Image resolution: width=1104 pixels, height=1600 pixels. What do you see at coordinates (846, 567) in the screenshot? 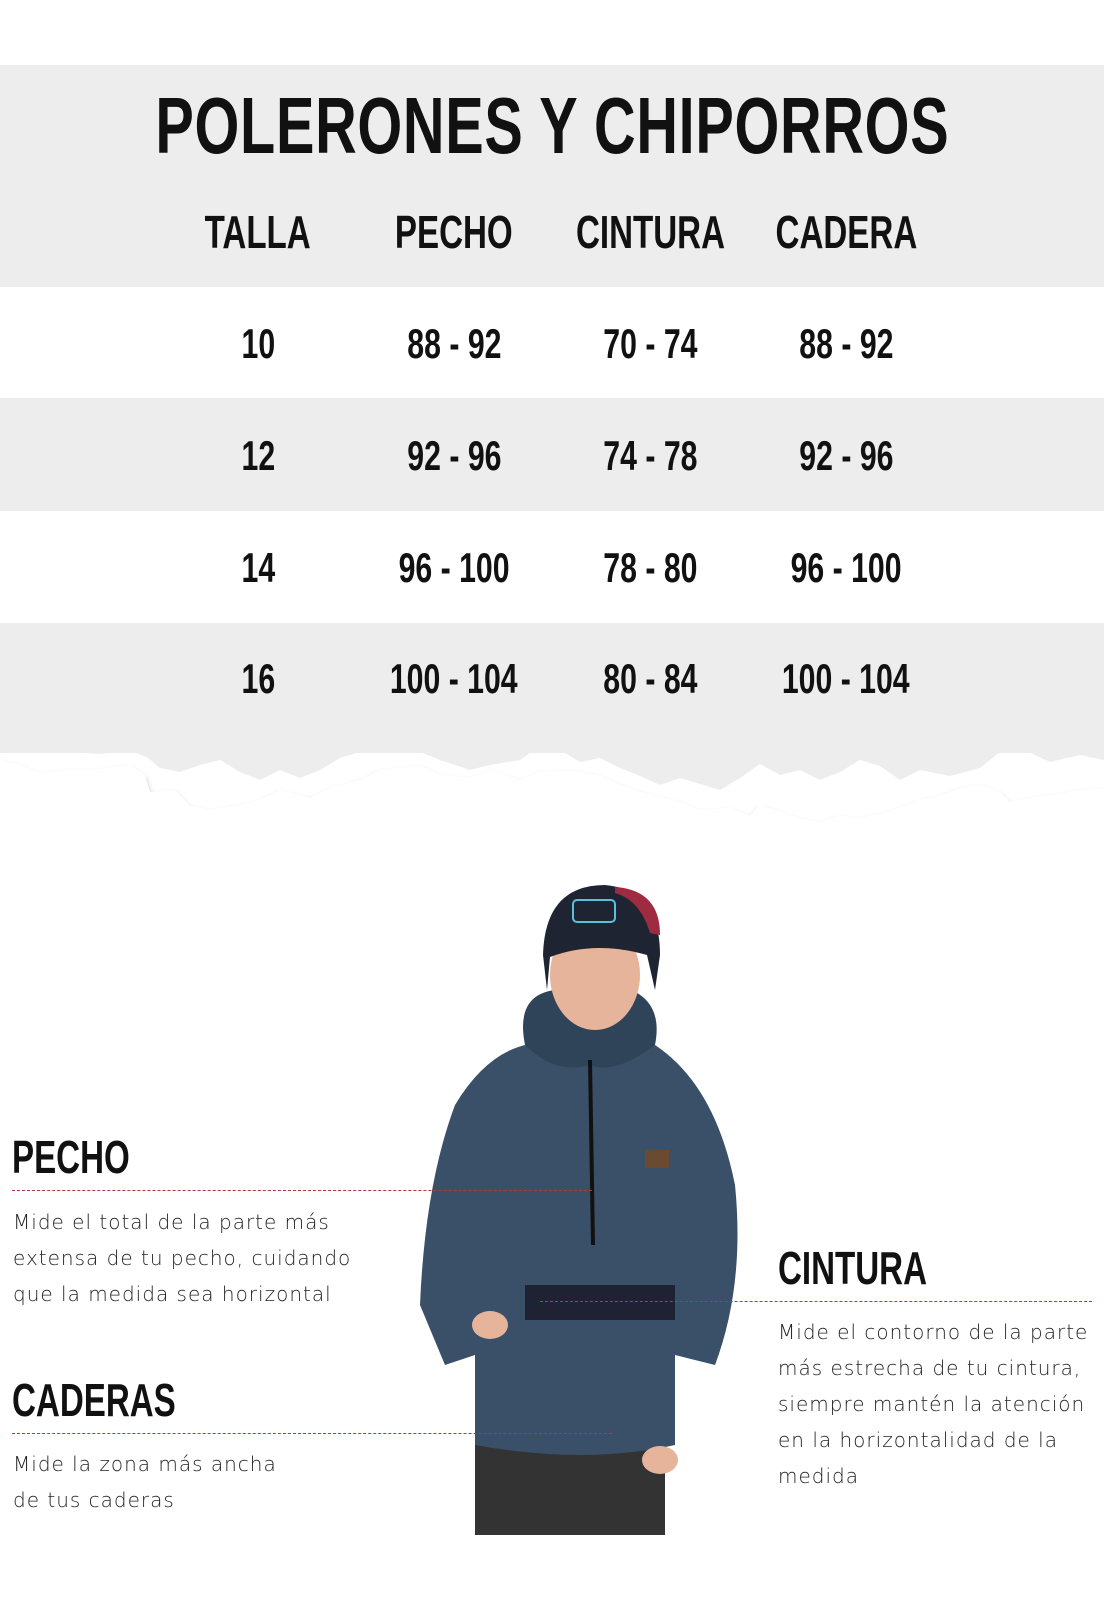
I see `cell-cadera: 96 - 100` at bounding box center [846, 567].